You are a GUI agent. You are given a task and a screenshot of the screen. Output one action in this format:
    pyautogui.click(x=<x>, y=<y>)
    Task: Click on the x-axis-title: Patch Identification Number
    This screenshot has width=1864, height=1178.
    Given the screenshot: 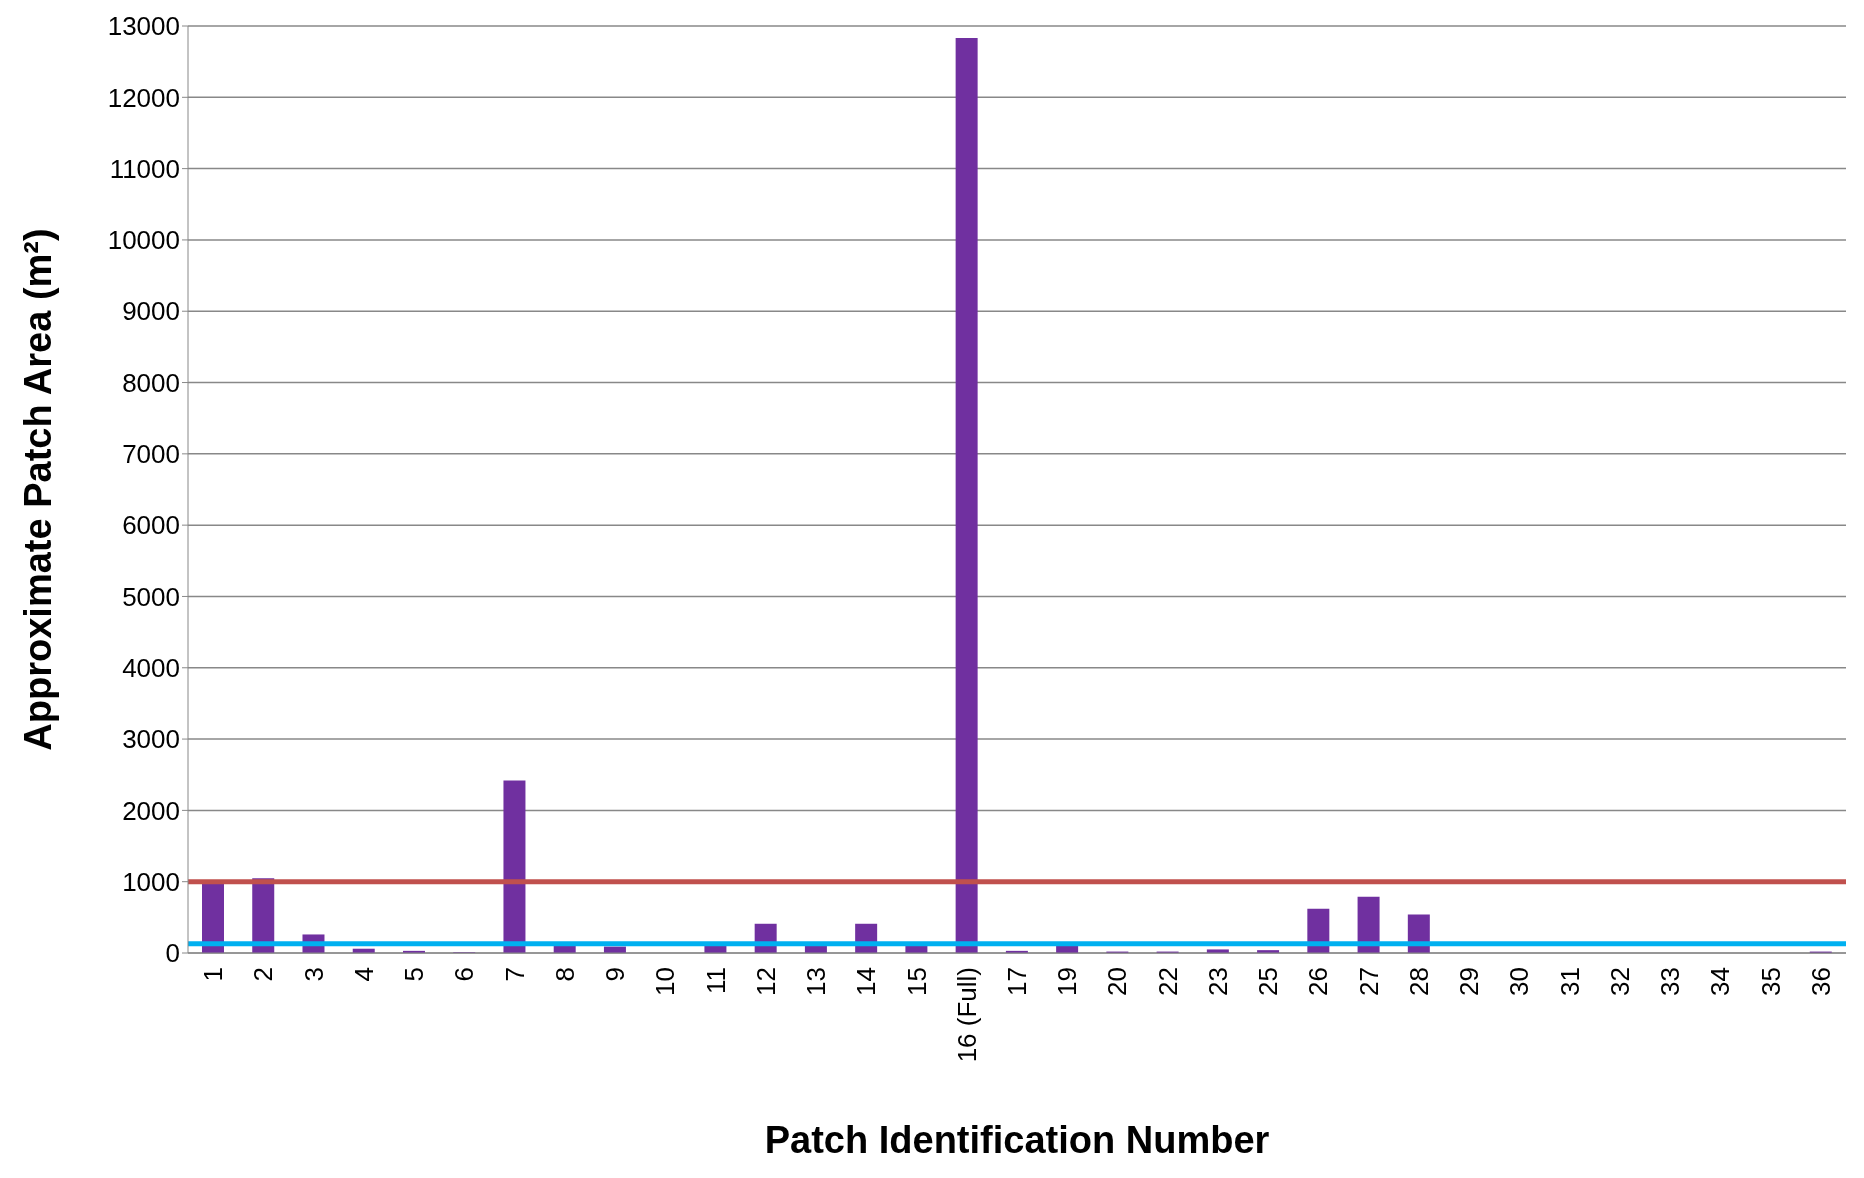 What is the action you would take?
    pyautogui.click(x=1017, y=1140)
    